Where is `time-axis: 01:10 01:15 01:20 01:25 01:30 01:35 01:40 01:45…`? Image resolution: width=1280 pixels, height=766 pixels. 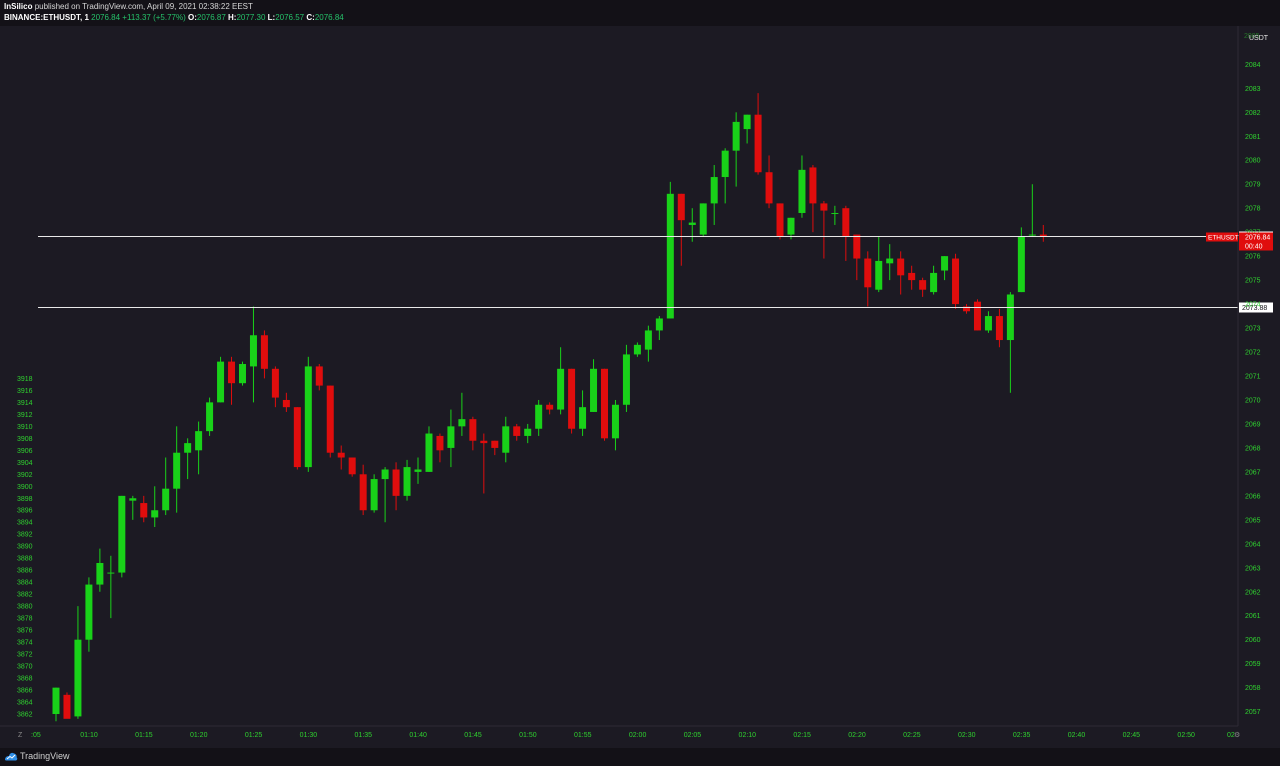
time-axis: 01:10 01:15 01:20 01:25 01:30 01:35 01:40 01:45… is located at coordinates (637, 735).